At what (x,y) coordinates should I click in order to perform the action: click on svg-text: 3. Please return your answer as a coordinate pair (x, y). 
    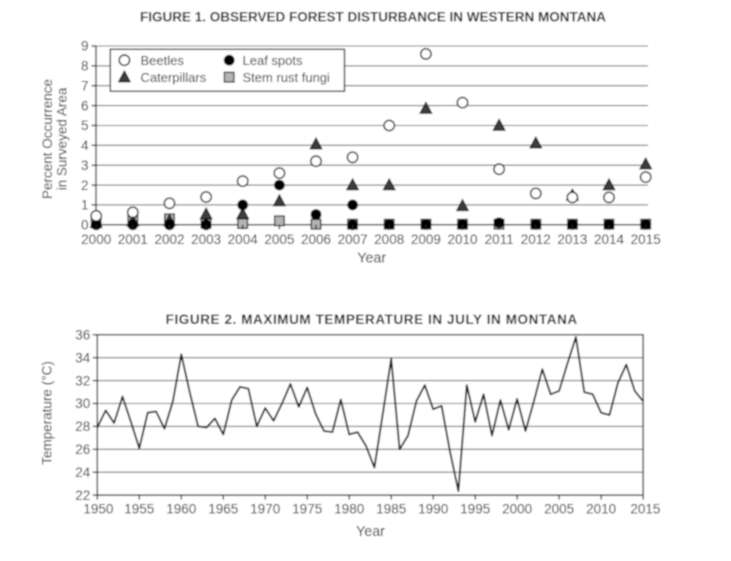
    Looking at the image, I should click on (85, 165).